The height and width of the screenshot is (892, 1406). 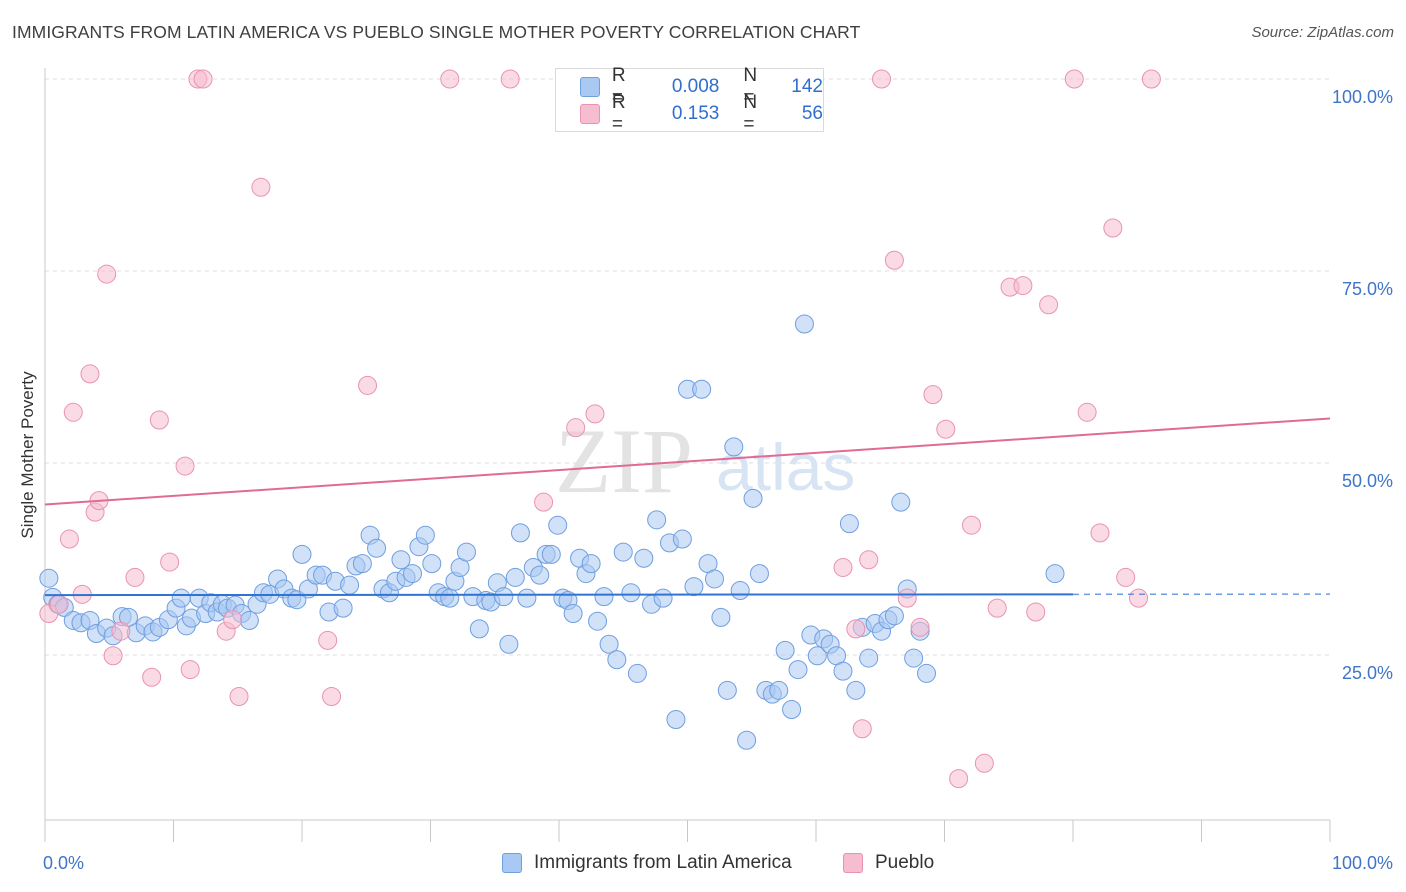 I want to click on bottom-legend-immigrants: Immigrants from Latin America, so click(x=647, y=863).